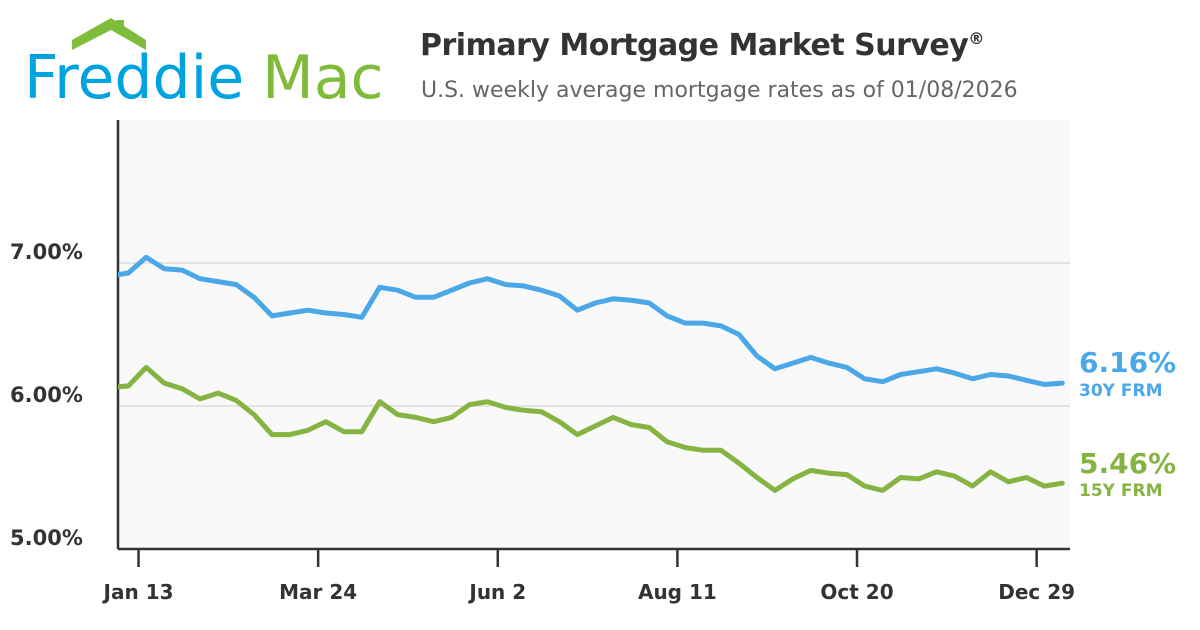  What do you see at coordinates (323, 76) in the screenshot?
I see `logo-text-mac: Mac` at bounding box center [323, 76].